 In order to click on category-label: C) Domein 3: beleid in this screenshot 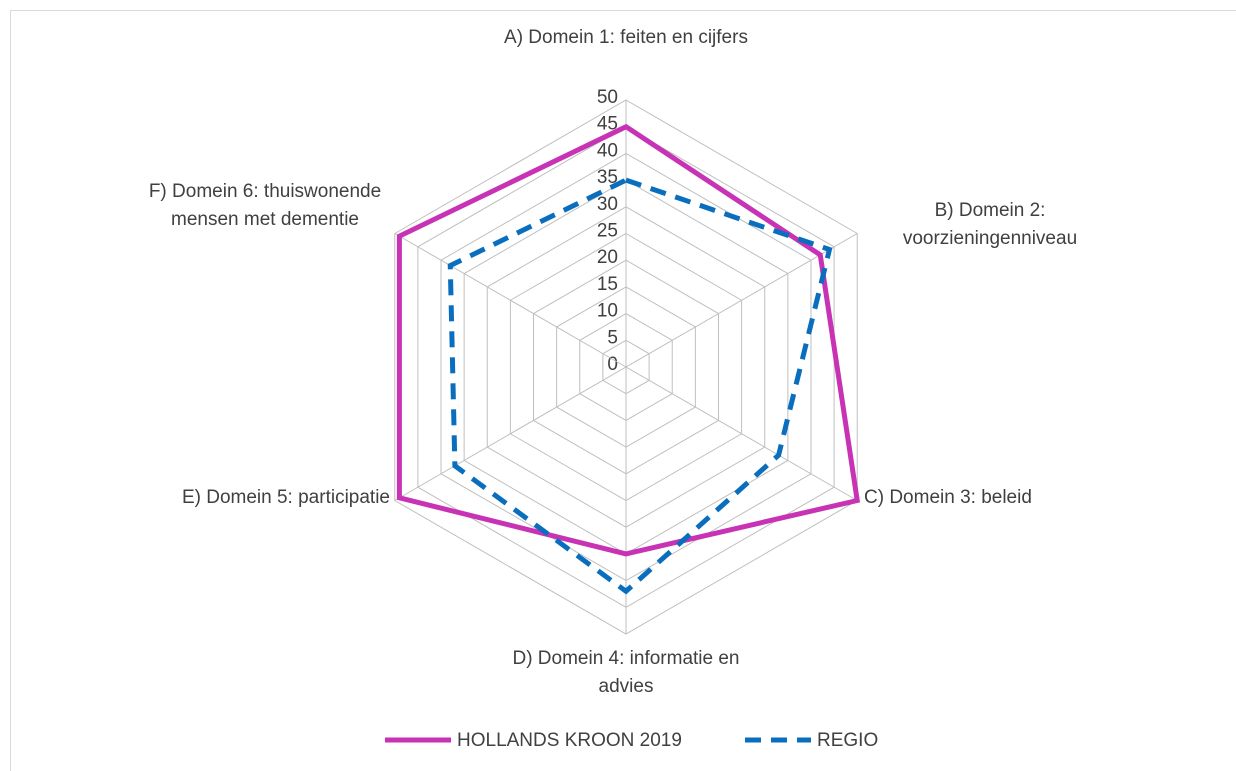, I will do `click(948, 497)`.